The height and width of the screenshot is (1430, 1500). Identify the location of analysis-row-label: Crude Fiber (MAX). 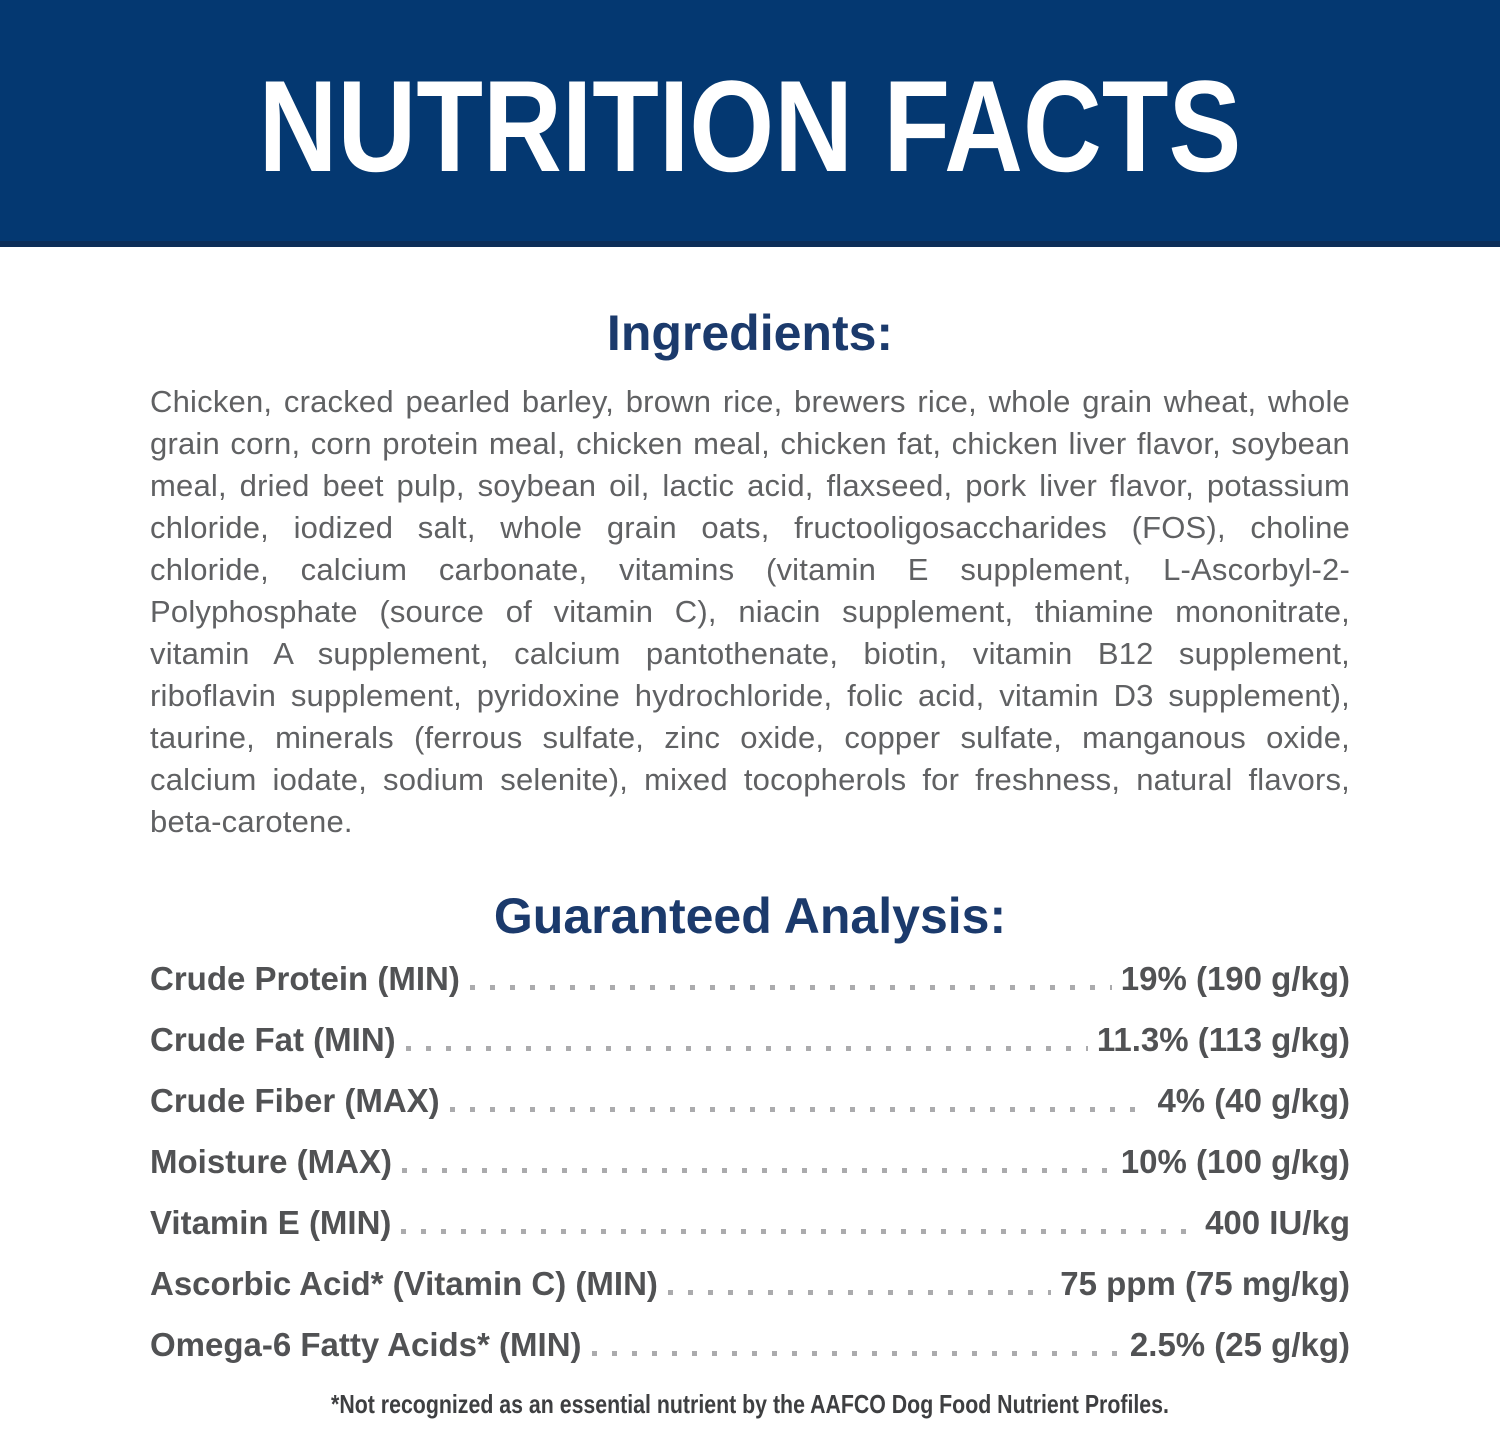
(295, 1100).